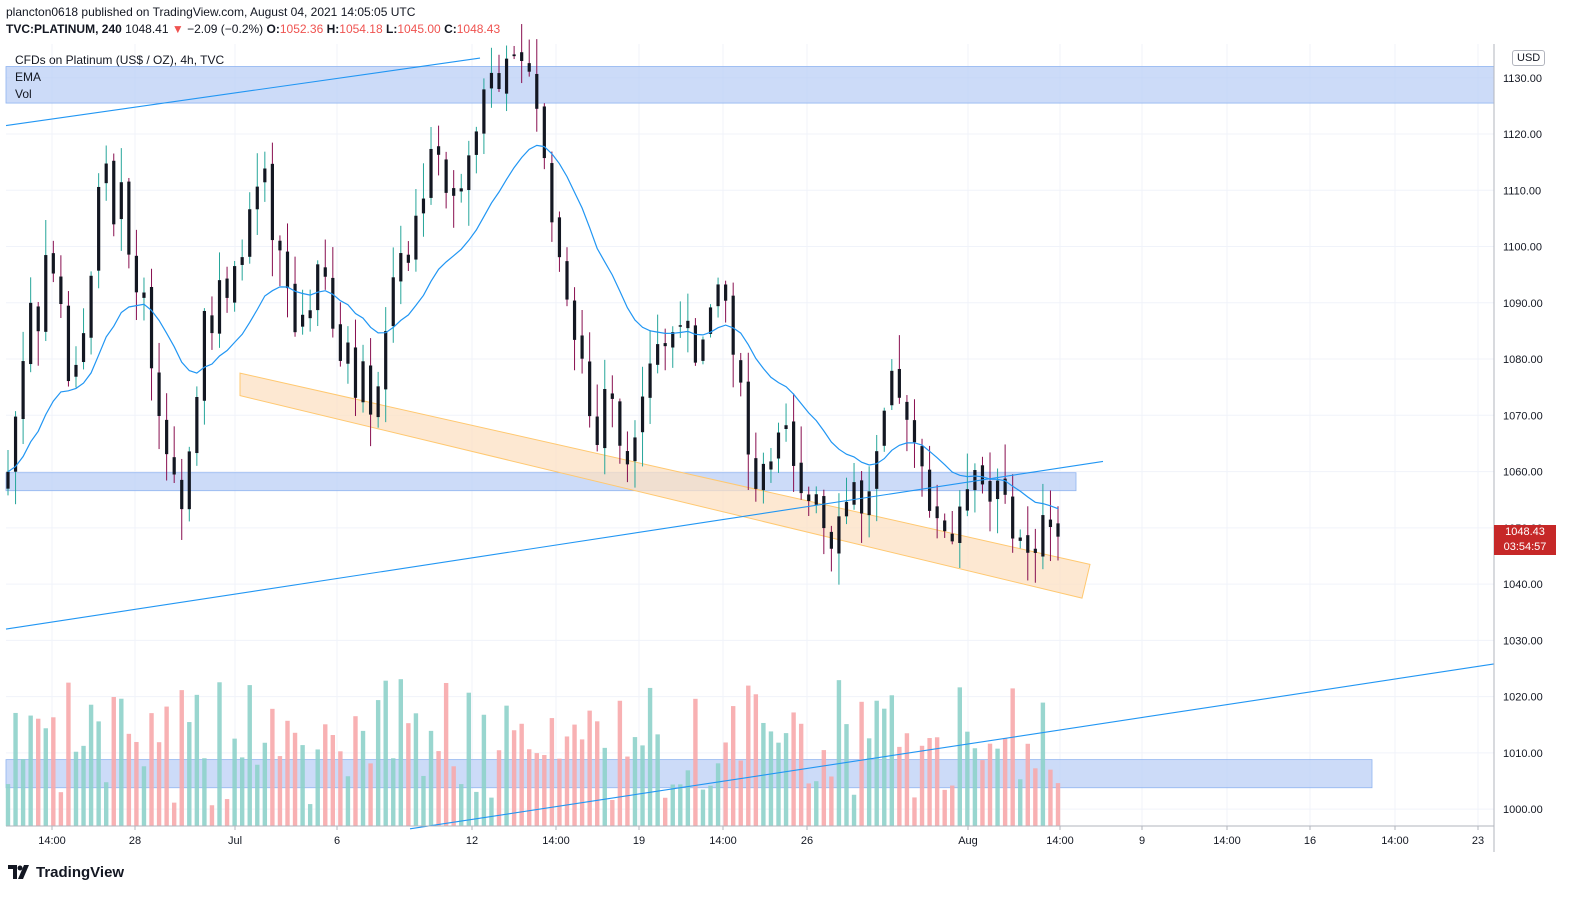 This screenshot has height=897, width=1580. What do you see at coordinates (120, 60) in the screenshot?
I see `legend-title: CFDs on Platinum (US$ / OZ), 4h, TVC` at bounding box center [120, 60].